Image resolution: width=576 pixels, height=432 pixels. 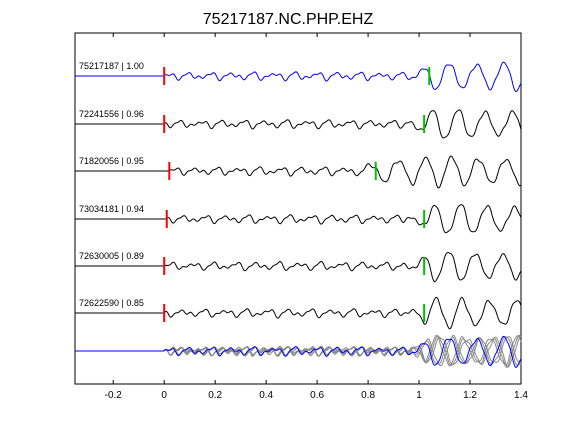 What do you see at coordinates (111, 303) in the screenshot?
I see `trace-label: 72622590 | 0.85` at bounding box center [111, 303].